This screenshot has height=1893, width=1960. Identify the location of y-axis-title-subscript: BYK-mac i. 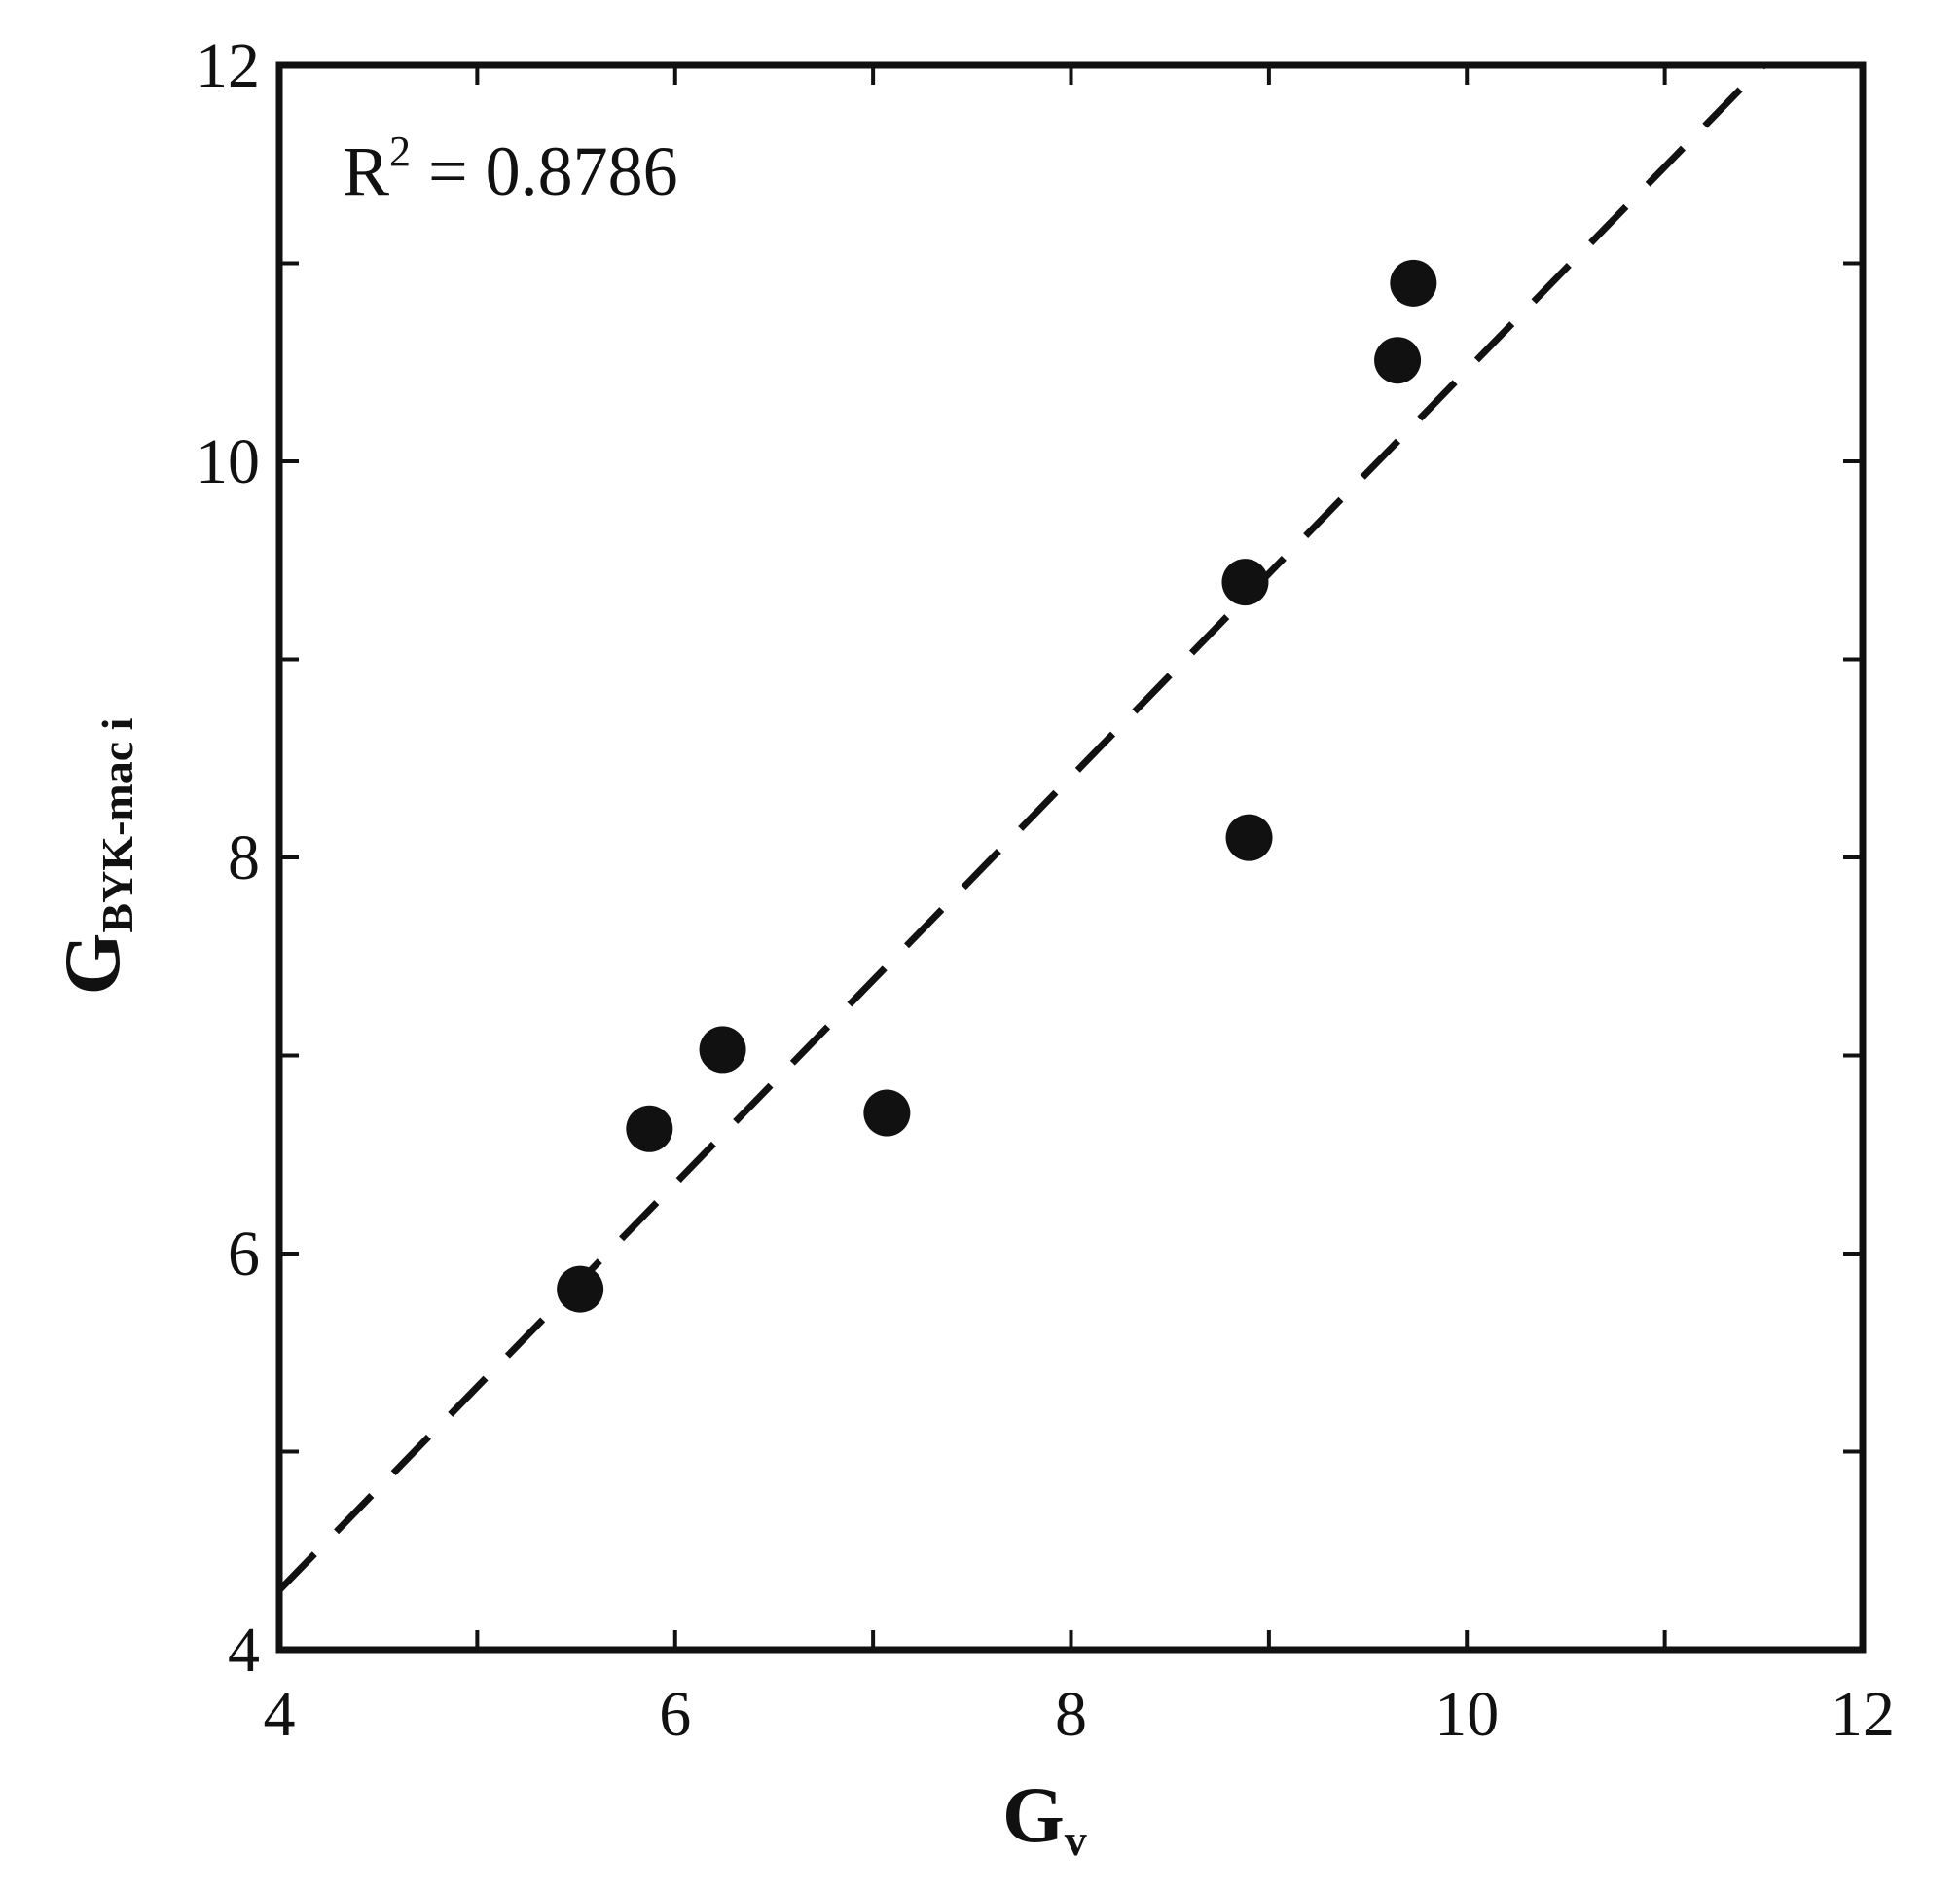
(117, 824).